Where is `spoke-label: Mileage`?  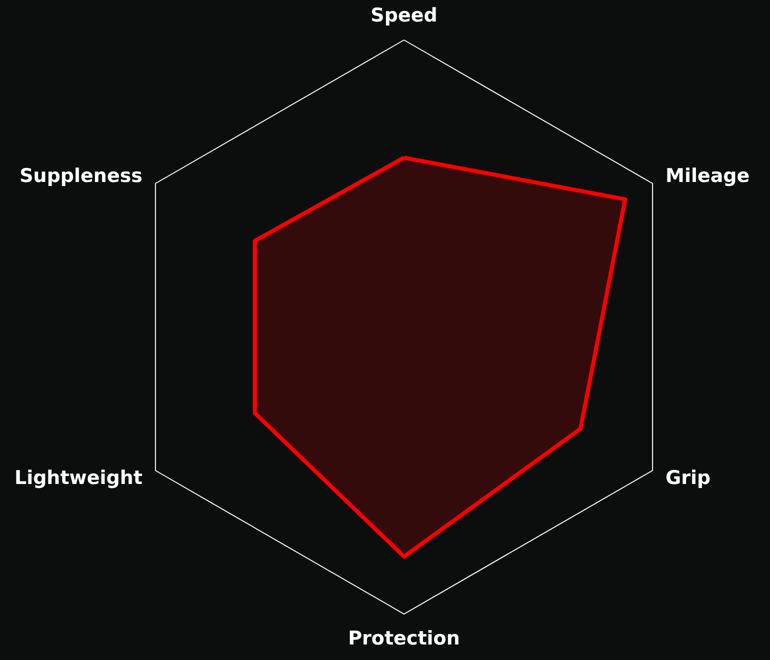
spoke-label: Mileage is located at coordinates (708, 176).